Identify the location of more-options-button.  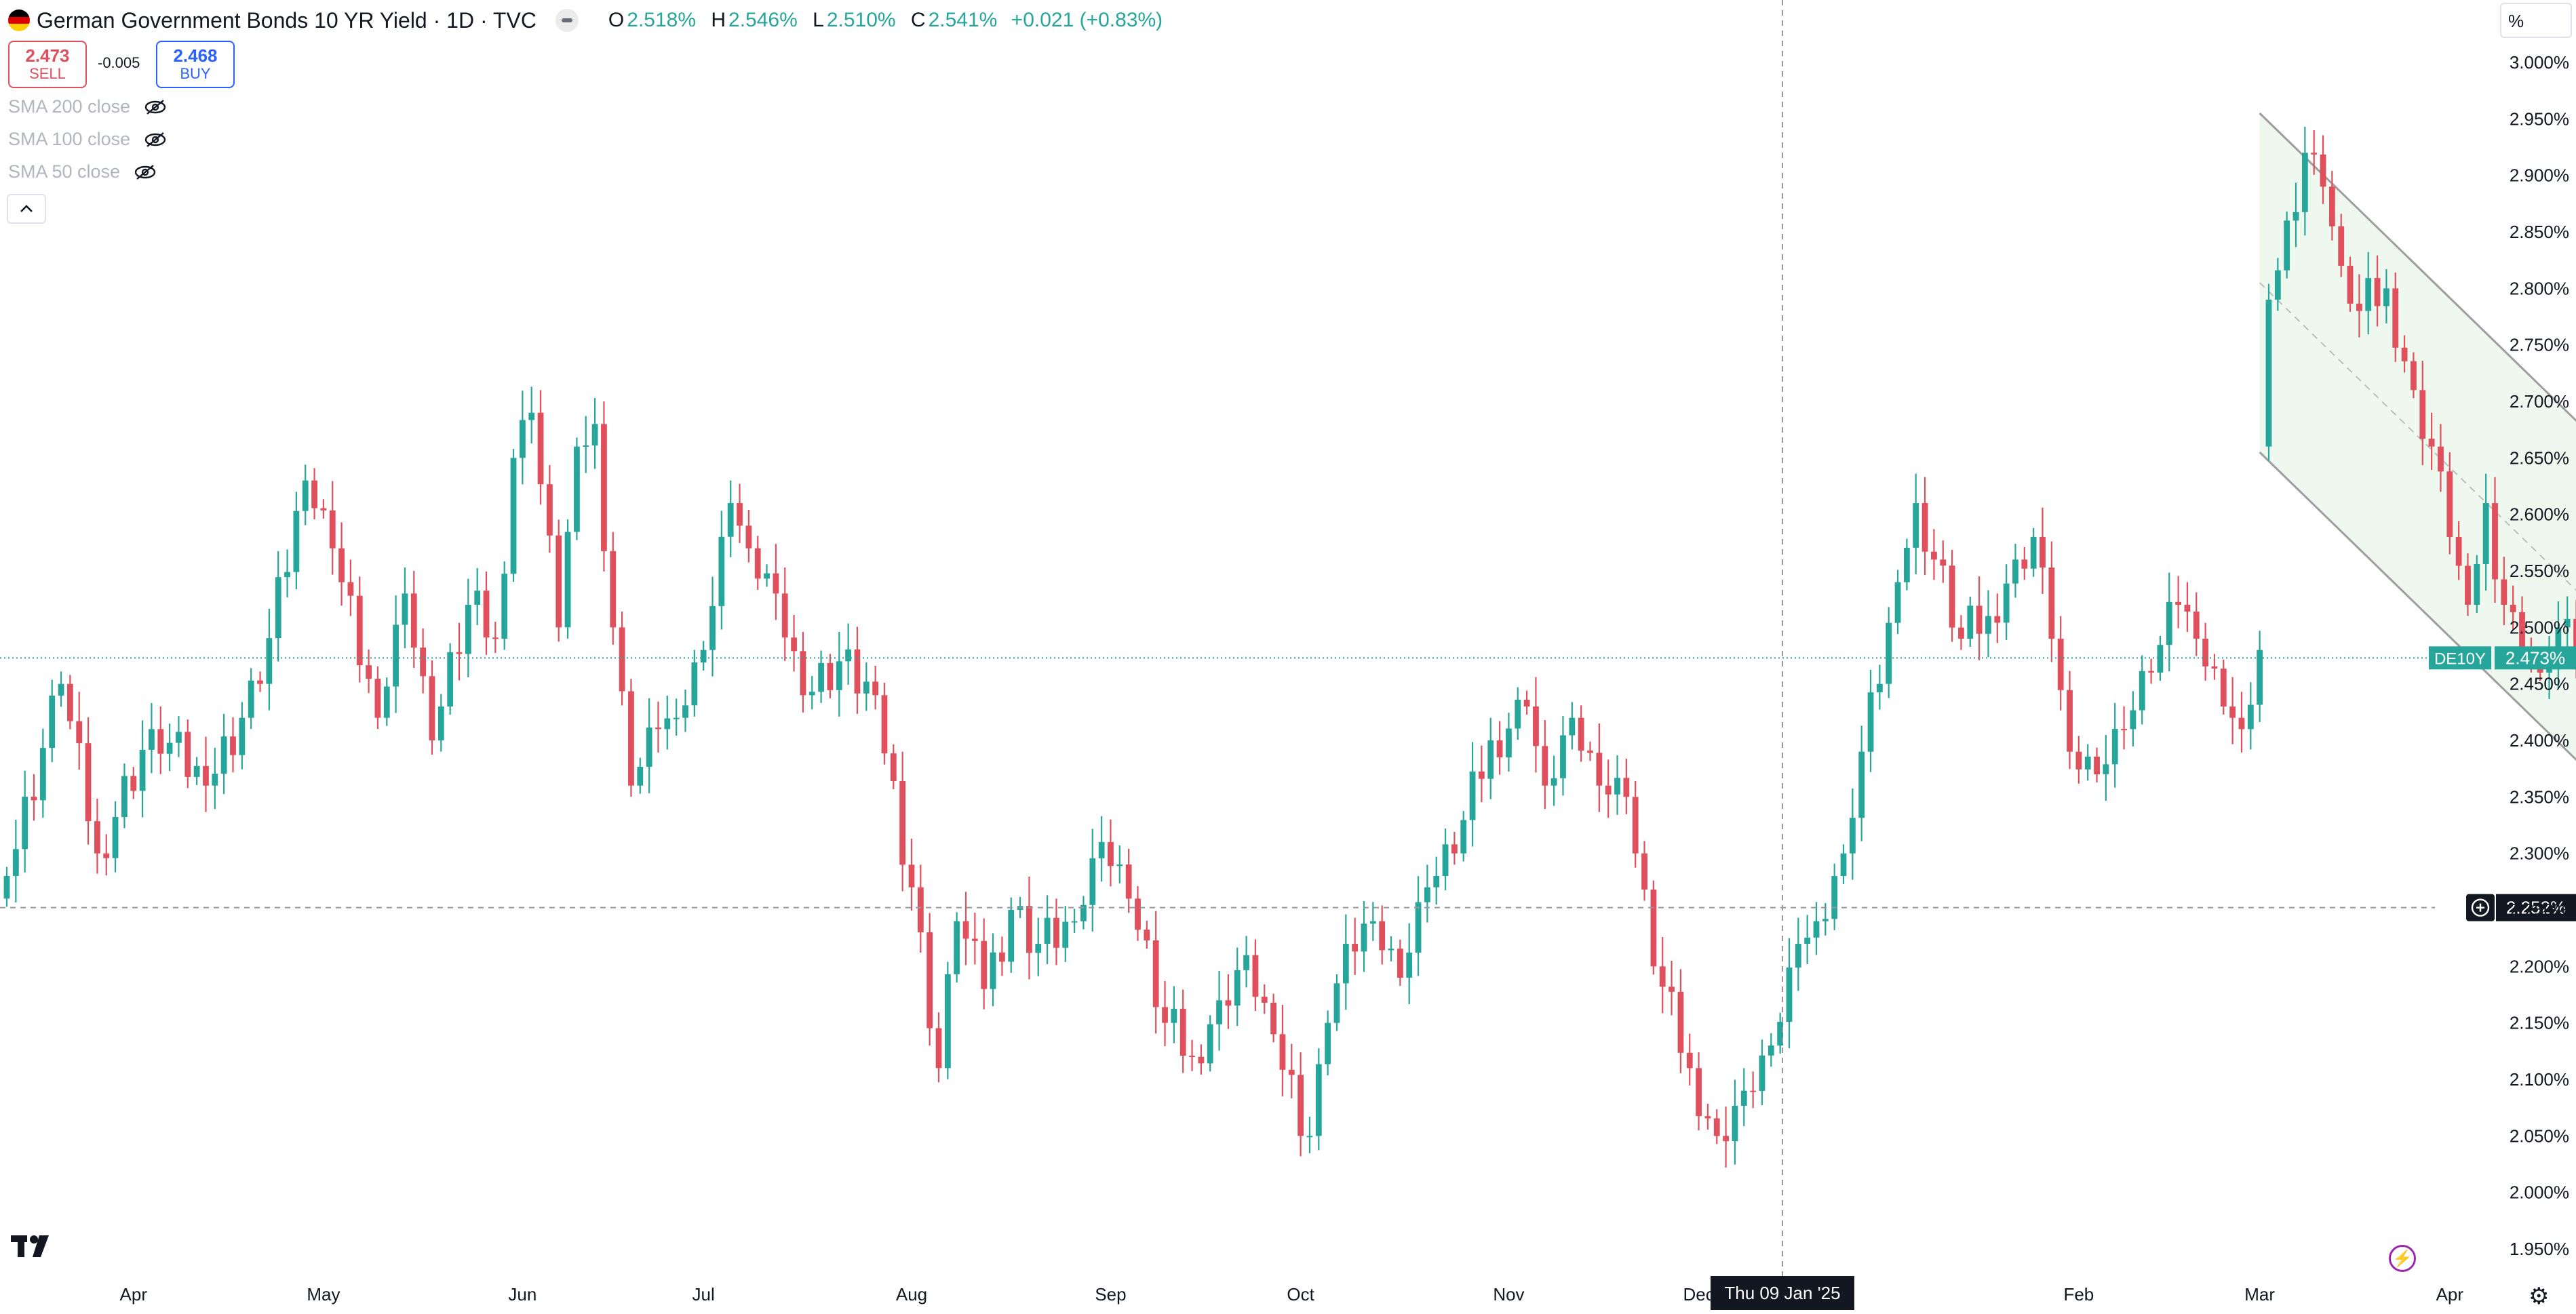
(567, 20).